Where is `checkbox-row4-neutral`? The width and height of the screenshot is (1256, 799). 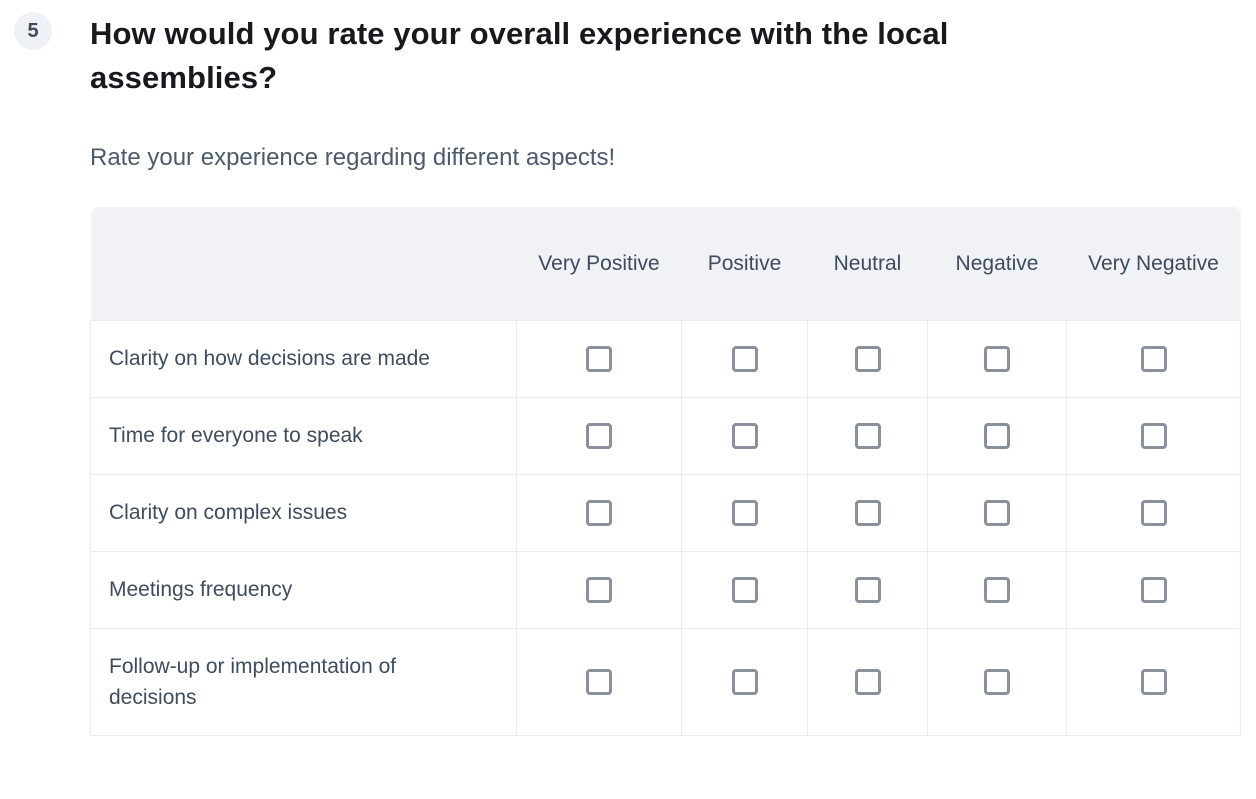 checkbox-row4-neutral is located at coordinates (867, 681).